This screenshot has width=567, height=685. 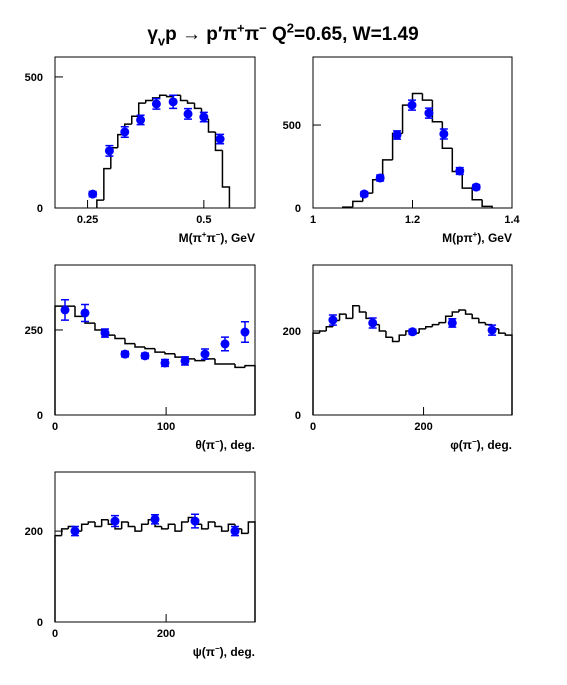 I want to click on chart-title-part: γ, so click(x=152, y=34).